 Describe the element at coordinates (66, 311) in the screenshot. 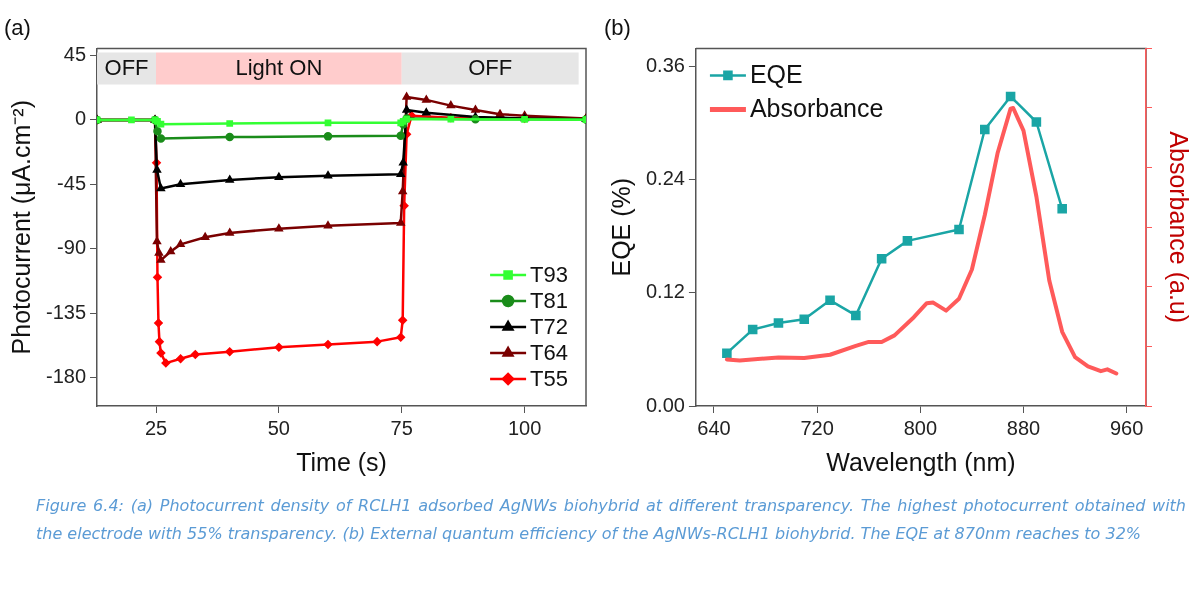

I see `y-tick-label: -135` at that location.